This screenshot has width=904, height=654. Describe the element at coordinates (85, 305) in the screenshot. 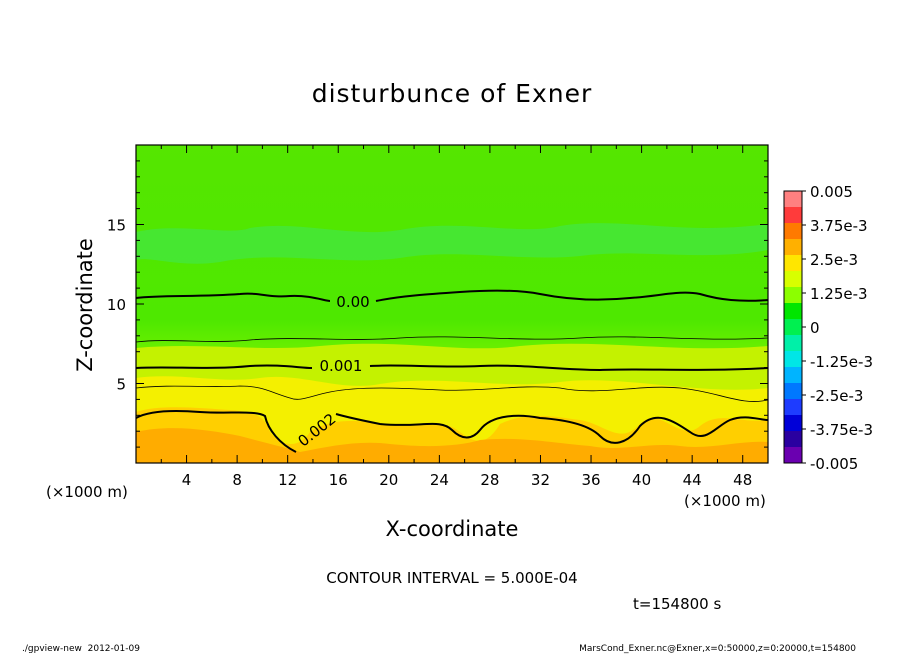

I see `y-axis-label: Z-coordinate` at that location.